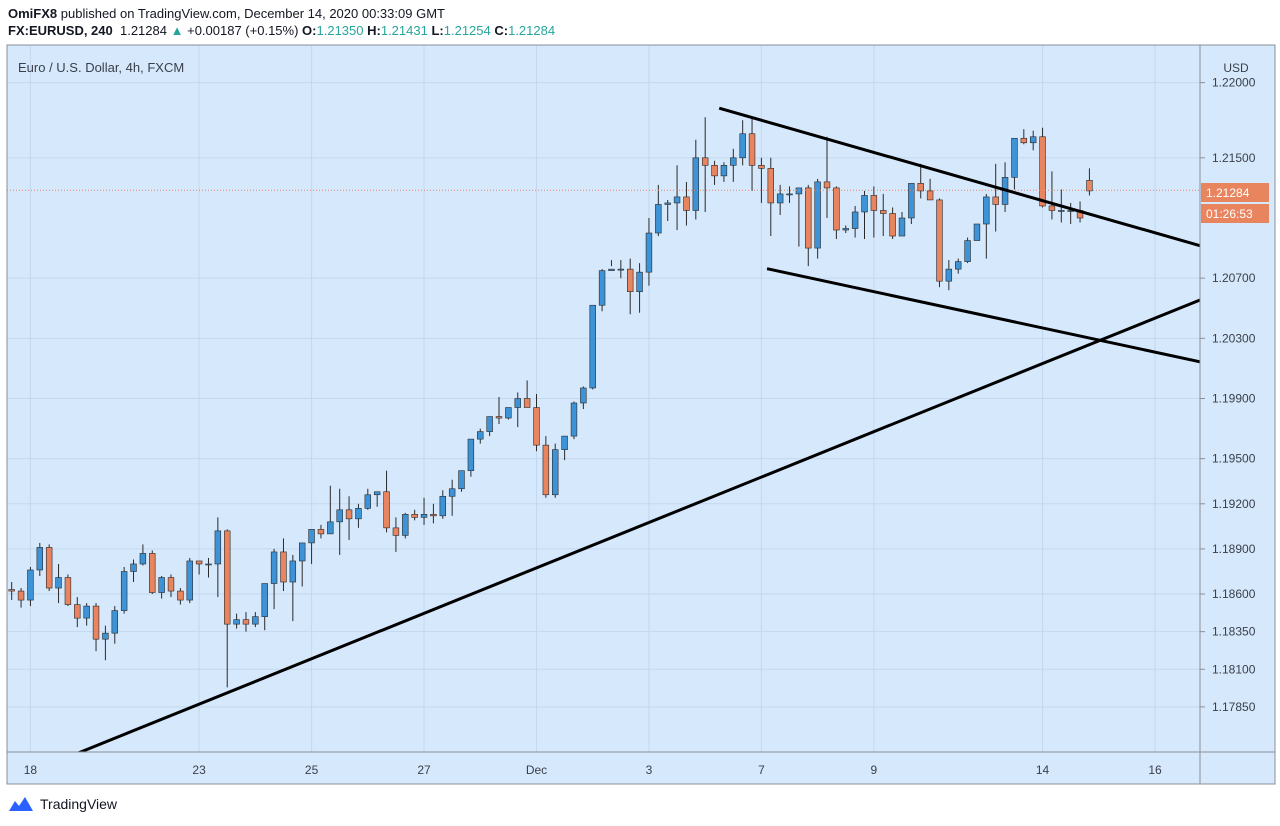 The width and height of the screenshot is (1280, 826). What do you see at coordinates (437, 30) in the screenshot?
I see `low-label: L:` at bounding box center [437, 30].